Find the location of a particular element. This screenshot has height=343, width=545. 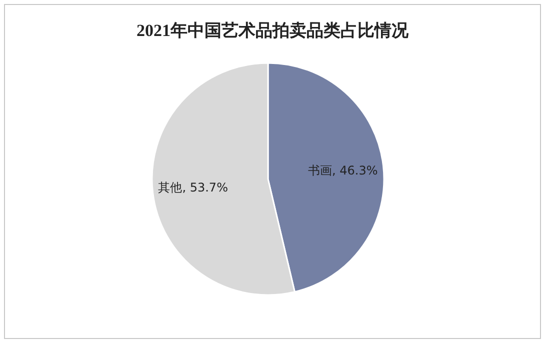

data-label: , 53.7% is located at coordinates (205, 187).